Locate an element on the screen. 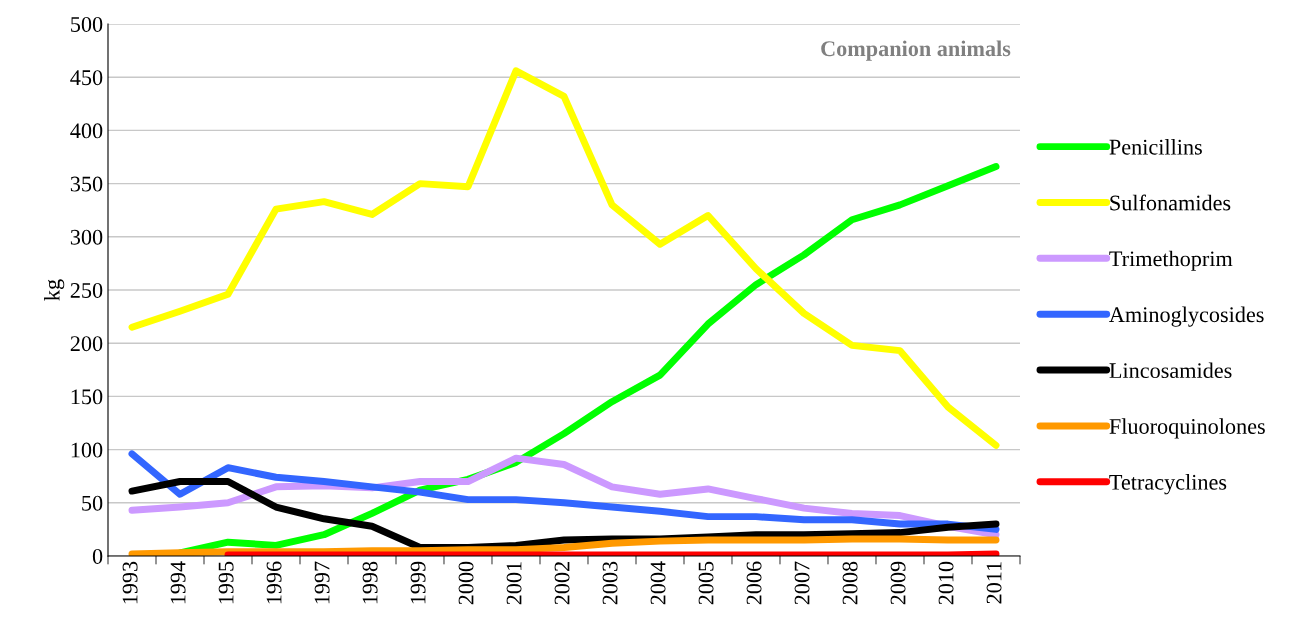 The width and height of the screenshot is (1289, 628). y-tick-label: 450 is located at coordinates (86, 78).